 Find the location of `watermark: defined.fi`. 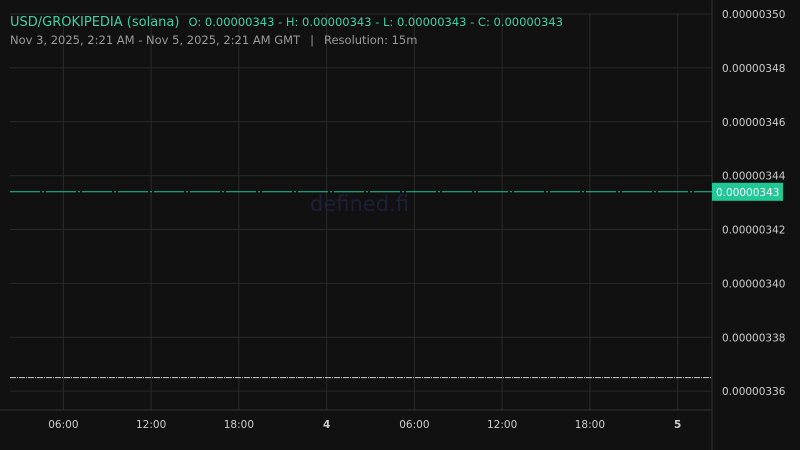

watermark: defined.fi is located at coordinates (359, 204).